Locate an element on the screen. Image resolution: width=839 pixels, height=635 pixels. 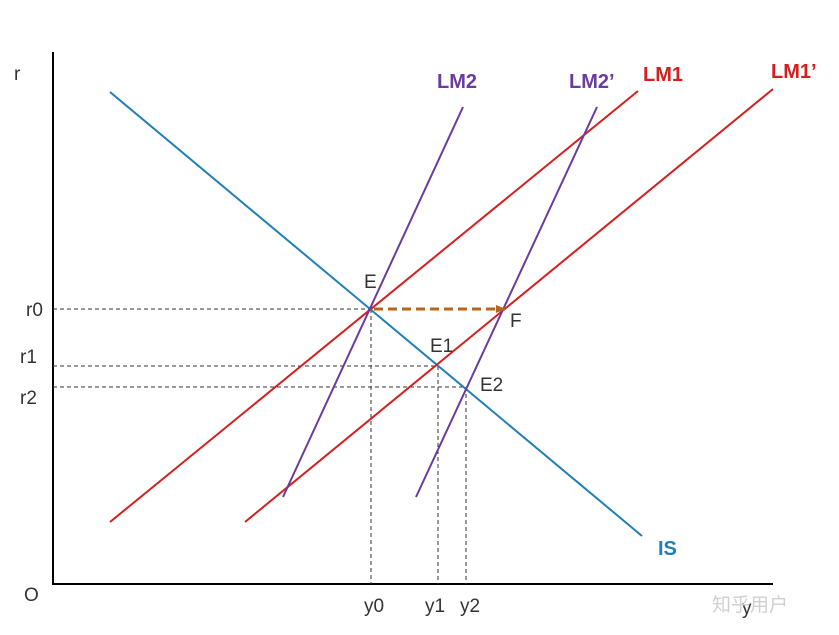
tick-label-r0: r0 is located at coordinates (34, 310).